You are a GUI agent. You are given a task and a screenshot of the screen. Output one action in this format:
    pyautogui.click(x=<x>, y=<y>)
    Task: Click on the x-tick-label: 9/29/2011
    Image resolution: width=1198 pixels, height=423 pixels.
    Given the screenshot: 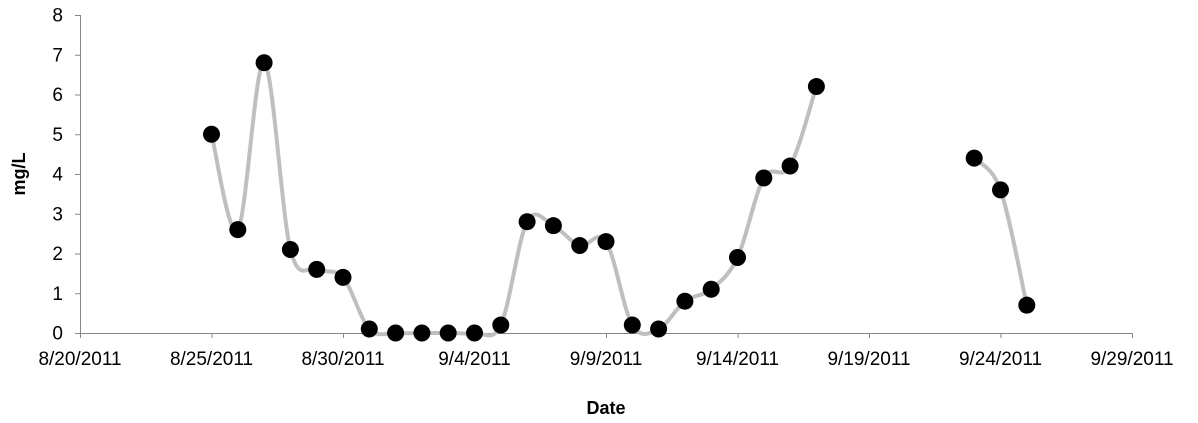 What is the action you would take?
    pyautogui.click(x=1131, y=359)
    